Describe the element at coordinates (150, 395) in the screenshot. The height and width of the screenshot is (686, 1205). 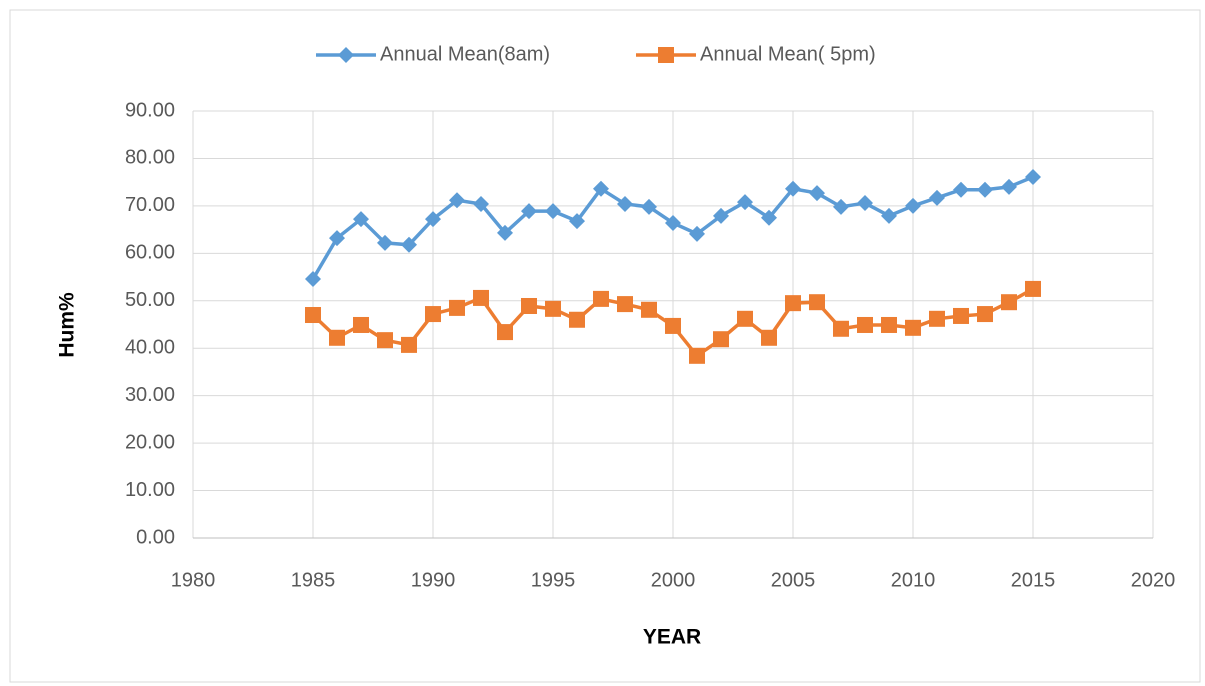
I see `y-tick-label: 30.00` at that location.